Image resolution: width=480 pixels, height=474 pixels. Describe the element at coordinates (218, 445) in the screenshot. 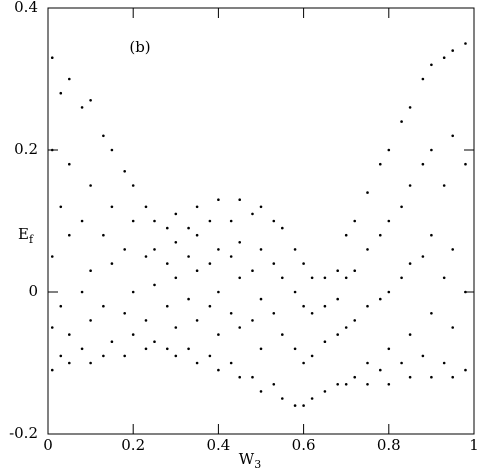

I see `x-tick-label: 0.4` at that location.